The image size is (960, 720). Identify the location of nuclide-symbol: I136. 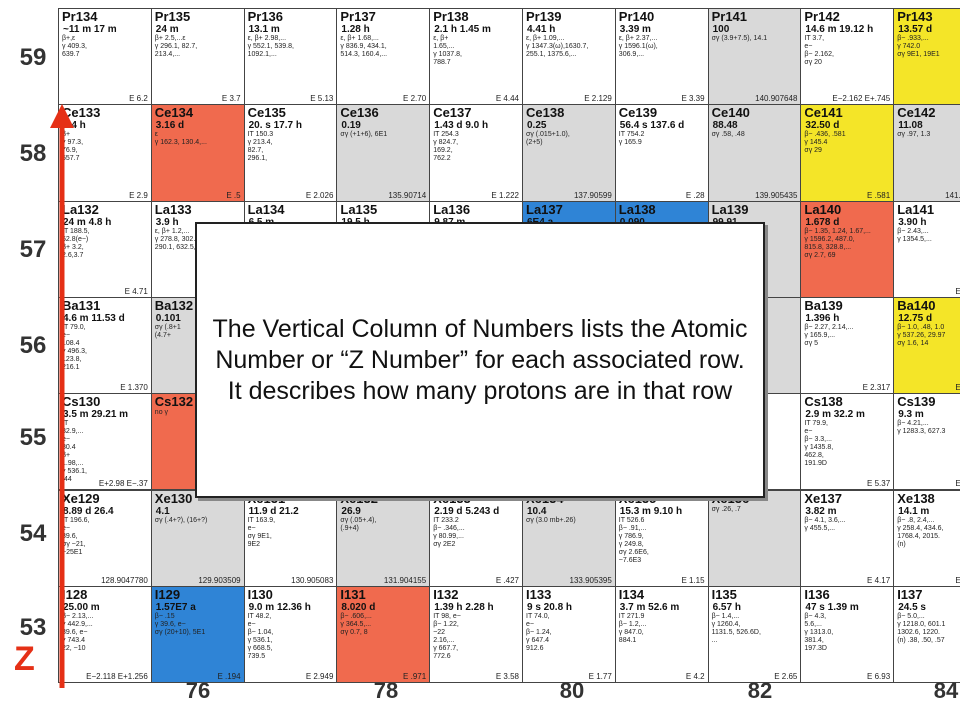
(817, 594).